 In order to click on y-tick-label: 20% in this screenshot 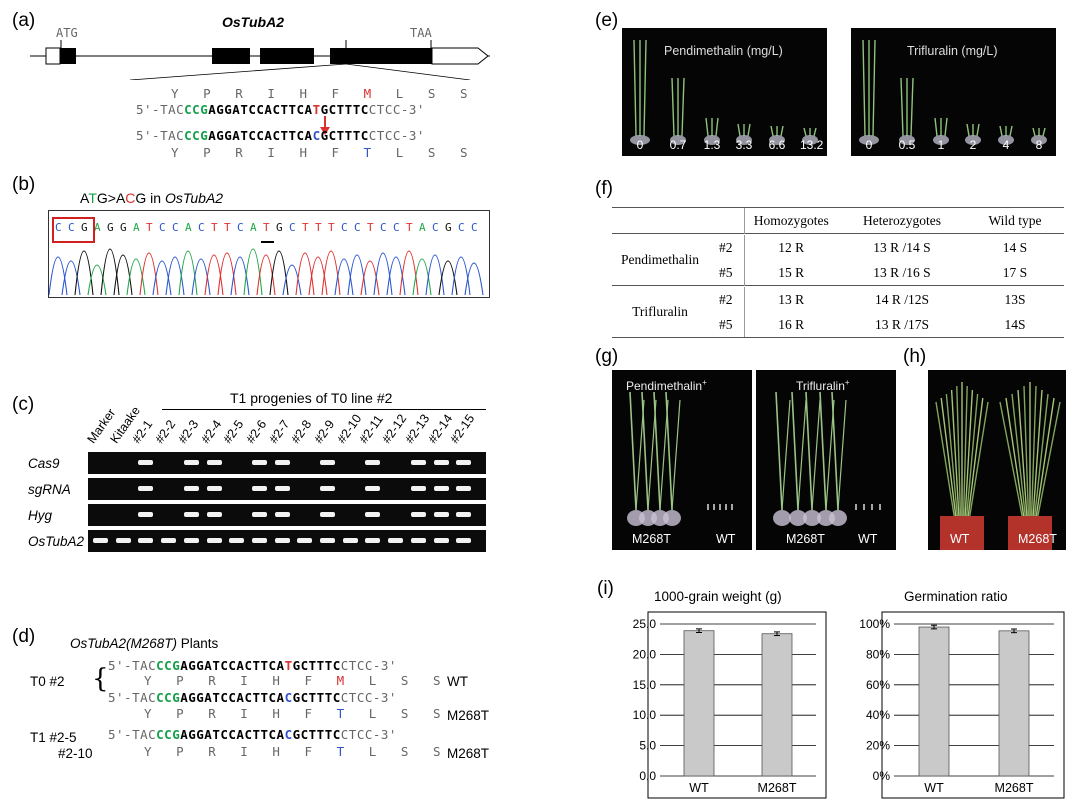, I will do `click(878, 746)`.